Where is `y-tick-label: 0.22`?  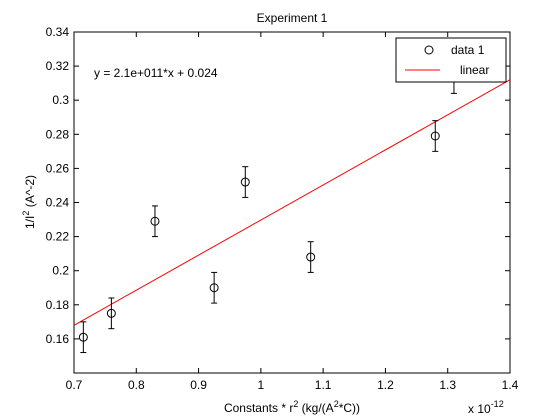 y-tick-label: 0.22 is located at coordinates (58, 237).